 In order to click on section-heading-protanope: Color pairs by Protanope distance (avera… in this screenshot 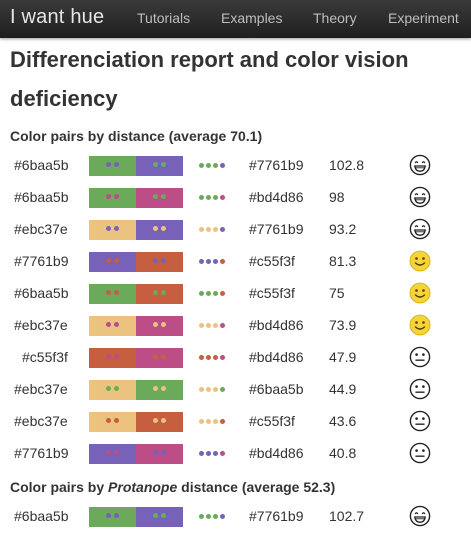, I will do `click(172, 487)`.